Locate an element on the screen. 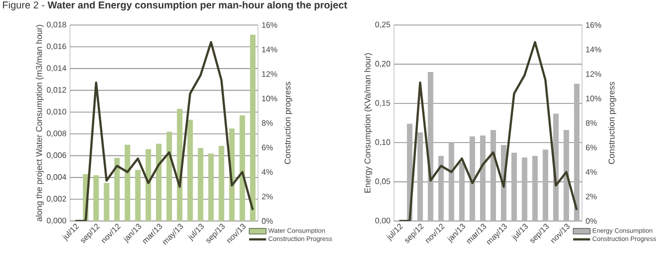 Image resolution: width=672 pixels, height=271 pixels. chart-title: Figure 2 - Water and Energy consumption per man-hour along the project is located at coordinates (175, 6).